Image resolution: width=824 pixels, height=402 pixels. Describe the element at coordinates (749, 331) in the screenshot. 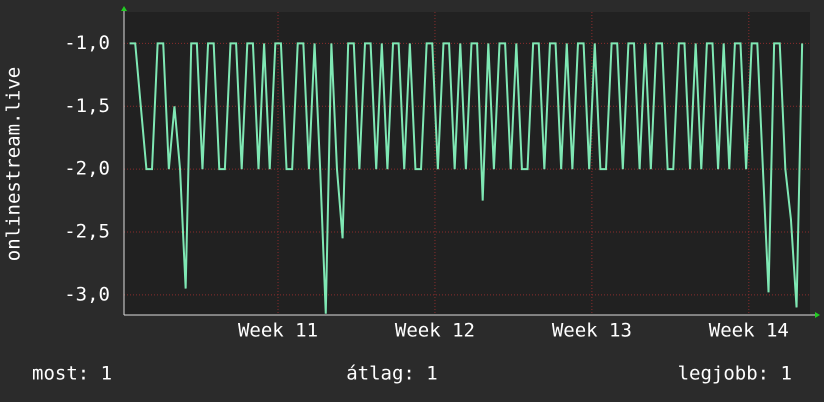

I see `x-tick-label: Week 14` at that location.